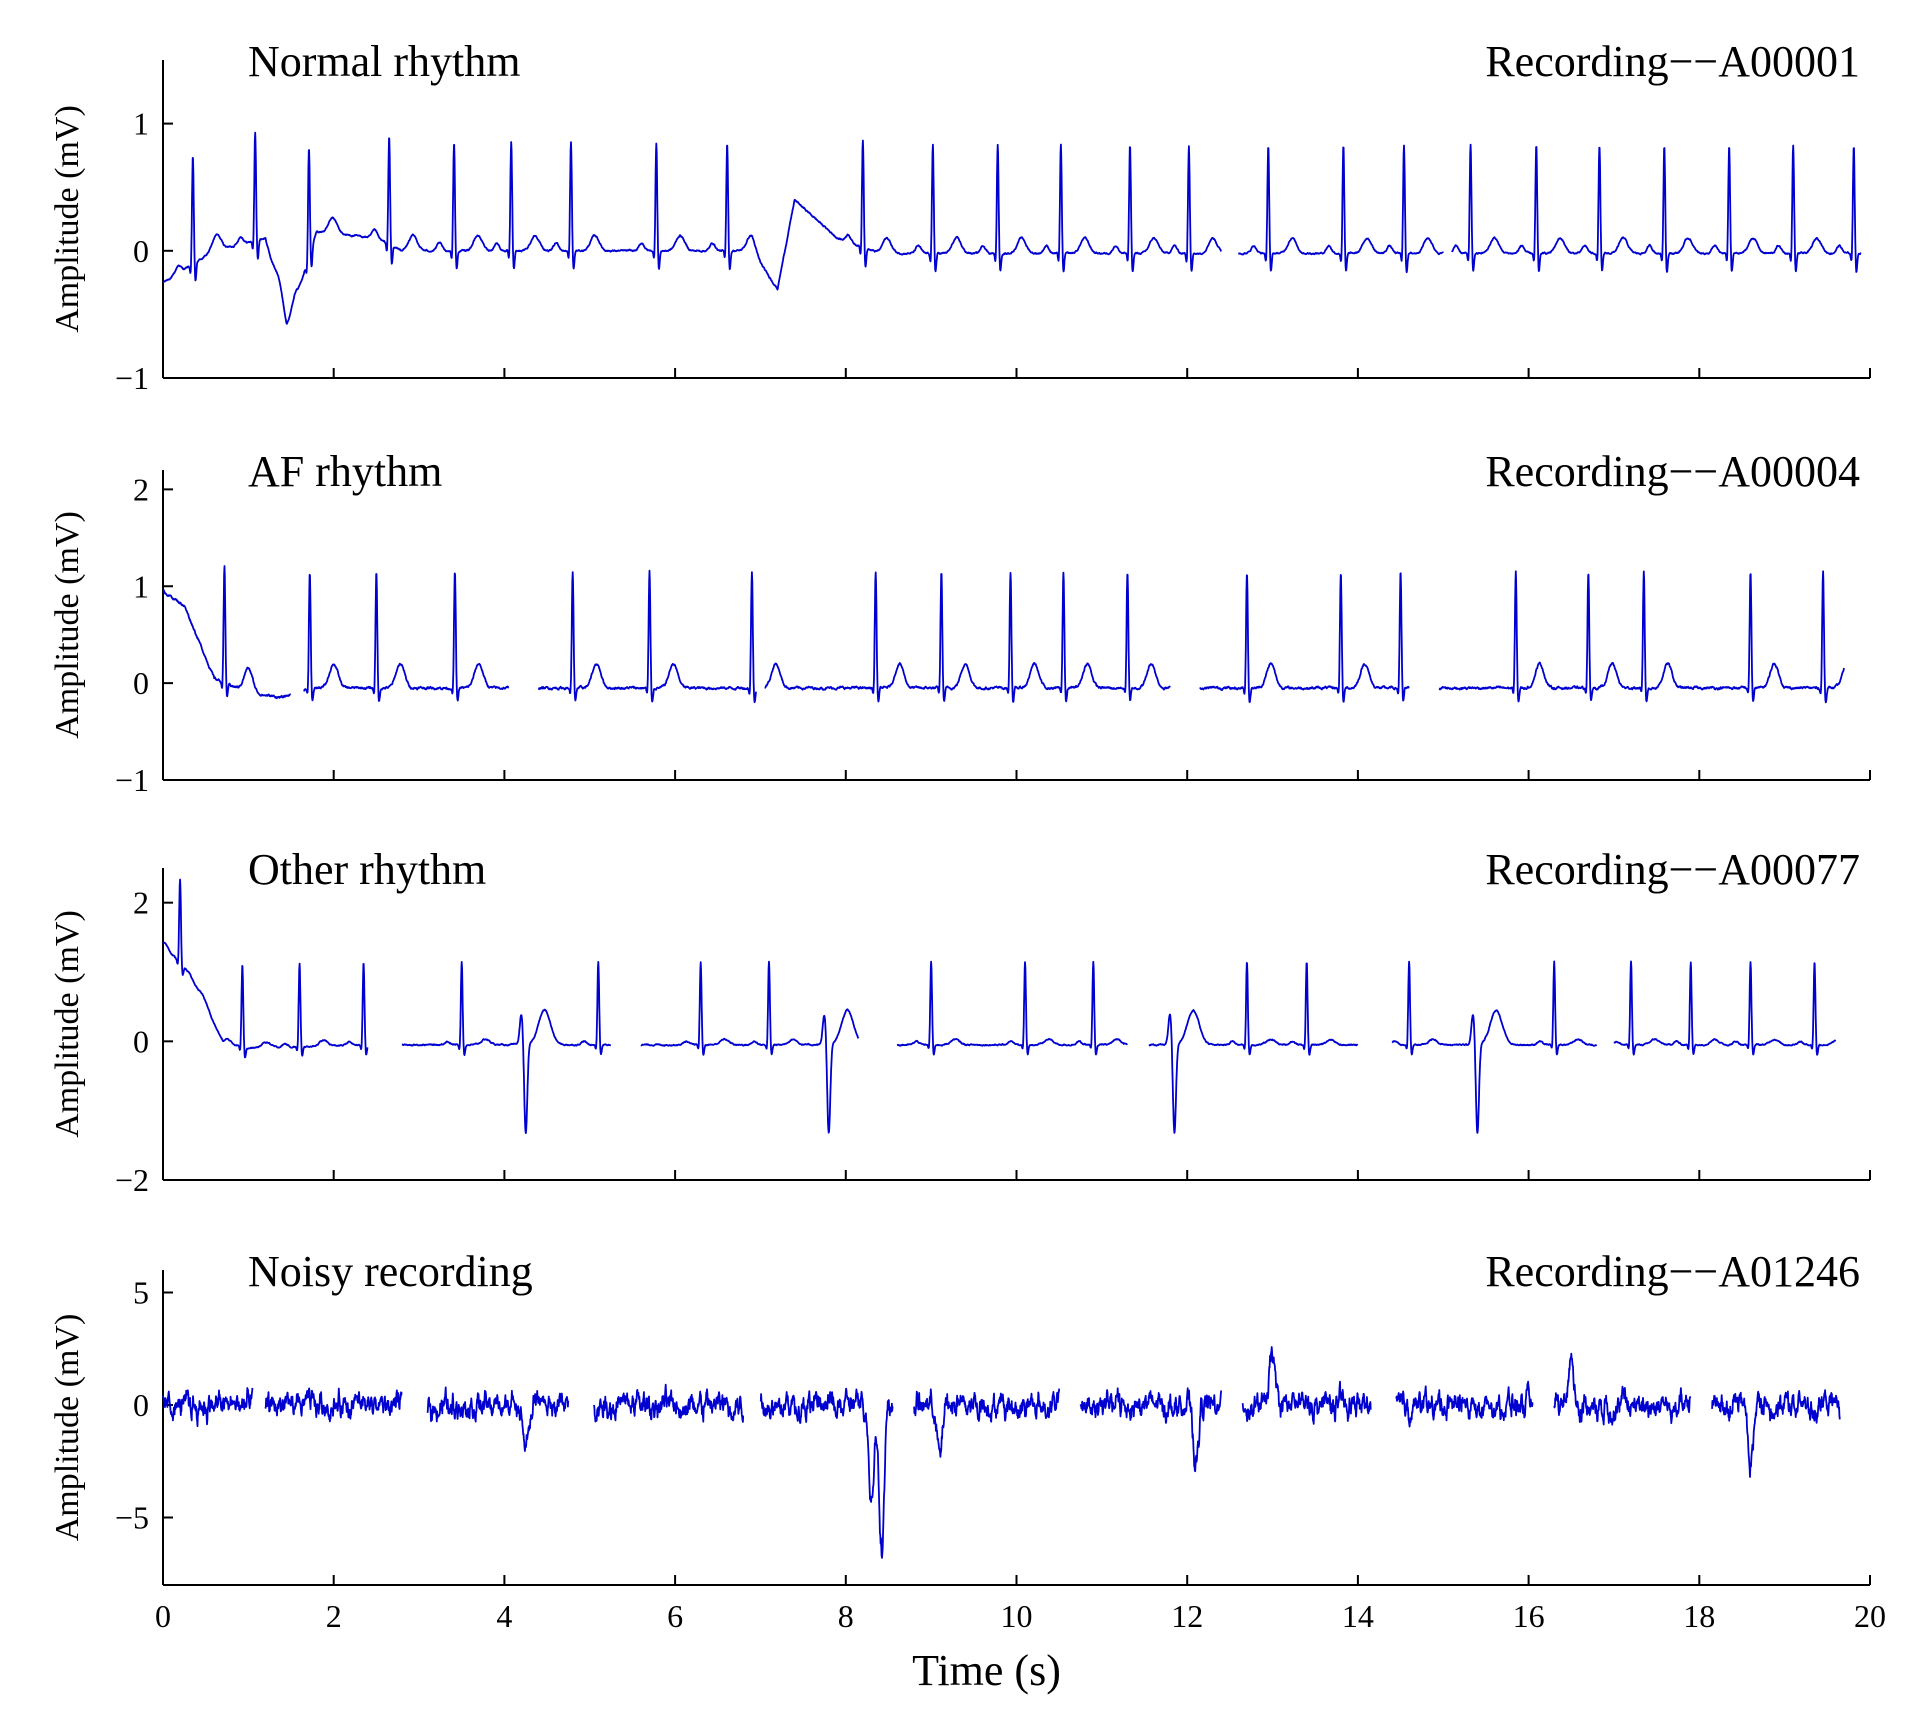 This screenshot has width=1920, height=1716. I want to click on panel-title: AF rhythm, so click(345, 471).